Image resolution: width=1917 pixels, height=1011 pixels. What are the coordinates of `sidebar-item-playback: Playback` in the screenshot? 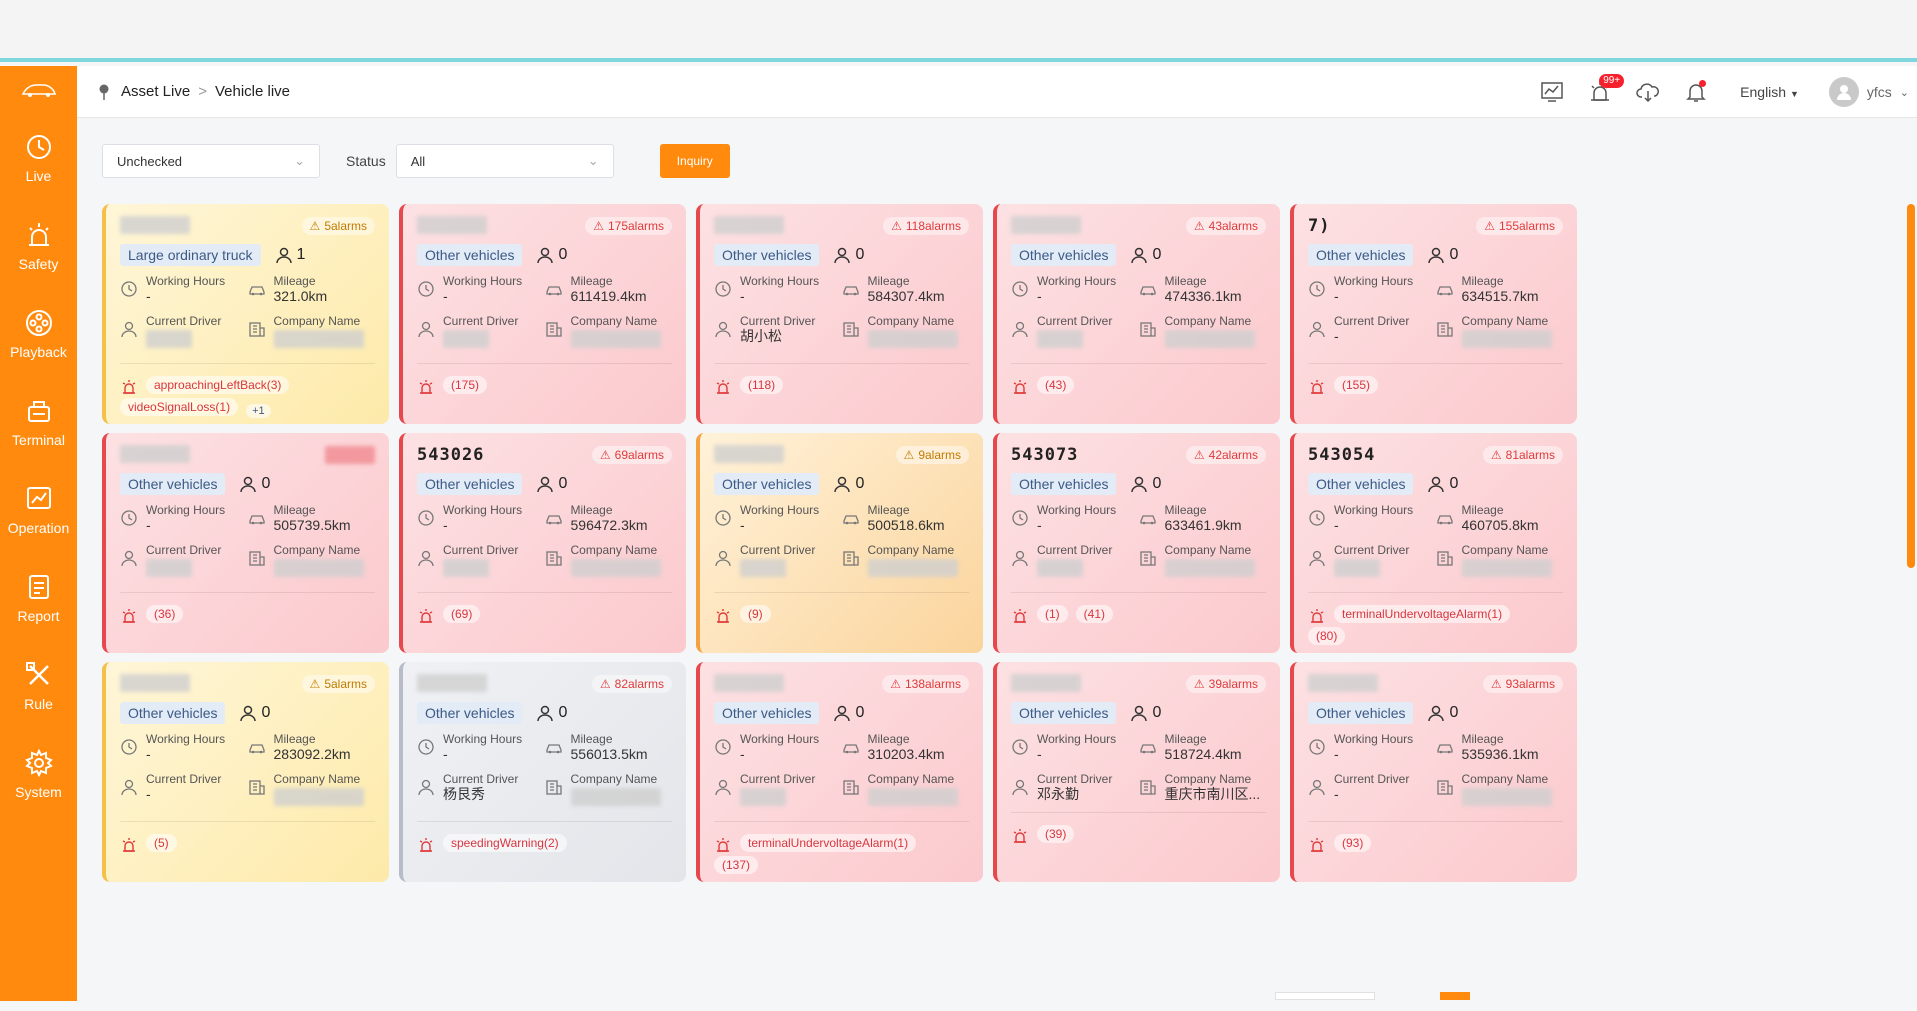 It's located at (38, 334).